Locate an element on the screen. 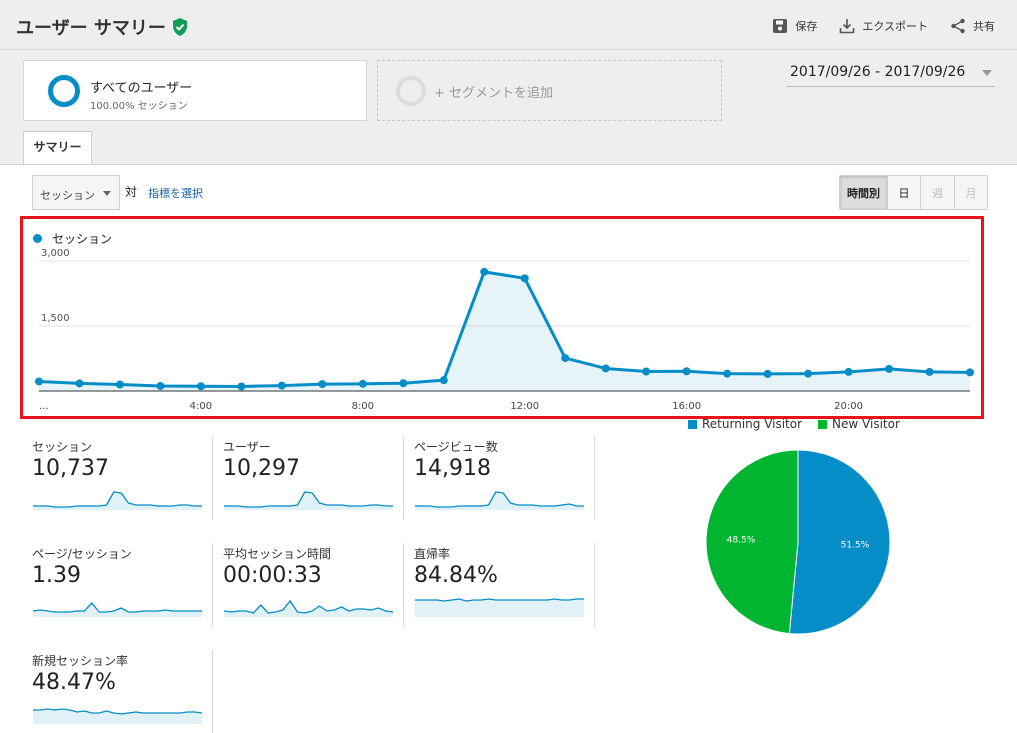 This screenshot has width=1017, height=733. empty-segment-ring-icon is located at coordinates (411, 91).